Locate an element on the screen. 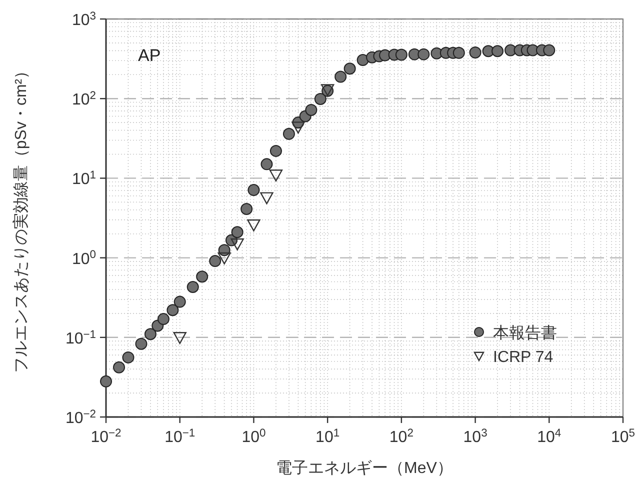  annotation: AP is located at coordinates (149, 55).